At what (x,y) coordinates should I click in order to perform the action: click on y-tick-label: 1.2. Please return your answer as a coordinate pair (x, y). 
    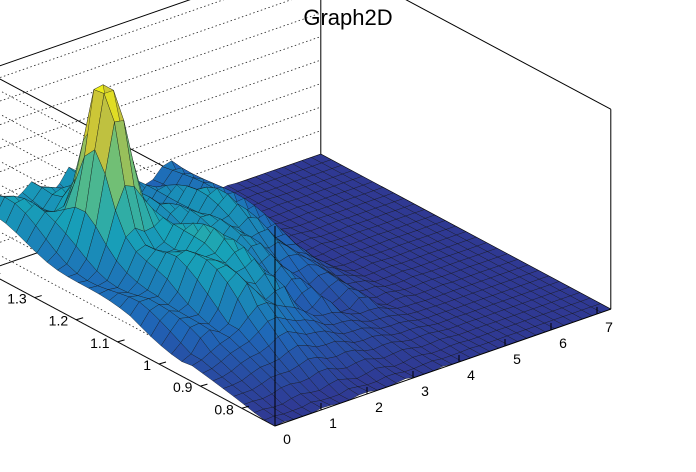
    Looking at the image, I should click on (59, 321).